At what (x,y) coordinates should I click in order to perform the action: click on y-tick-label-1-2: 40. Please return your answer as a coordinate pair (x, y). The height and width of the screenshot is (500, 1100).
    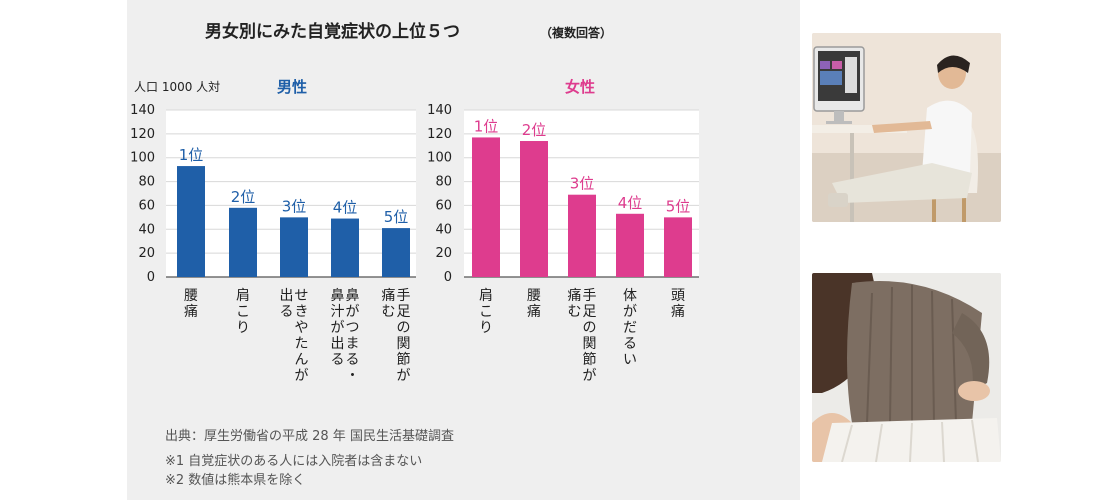
    Looking at the image, I should click on (443, 229).